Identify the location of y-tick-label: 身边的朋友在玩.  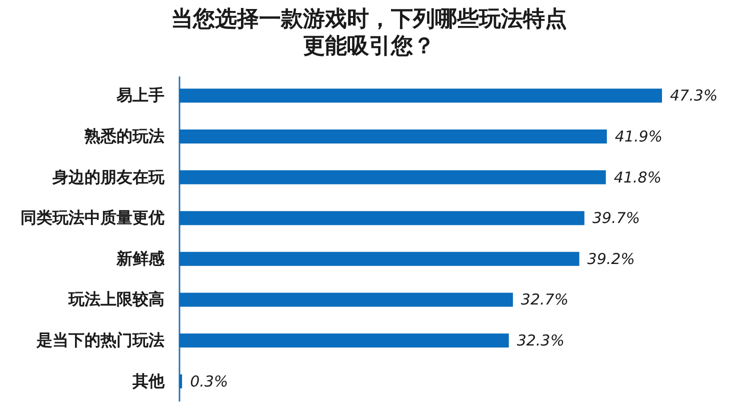
(109, 176).